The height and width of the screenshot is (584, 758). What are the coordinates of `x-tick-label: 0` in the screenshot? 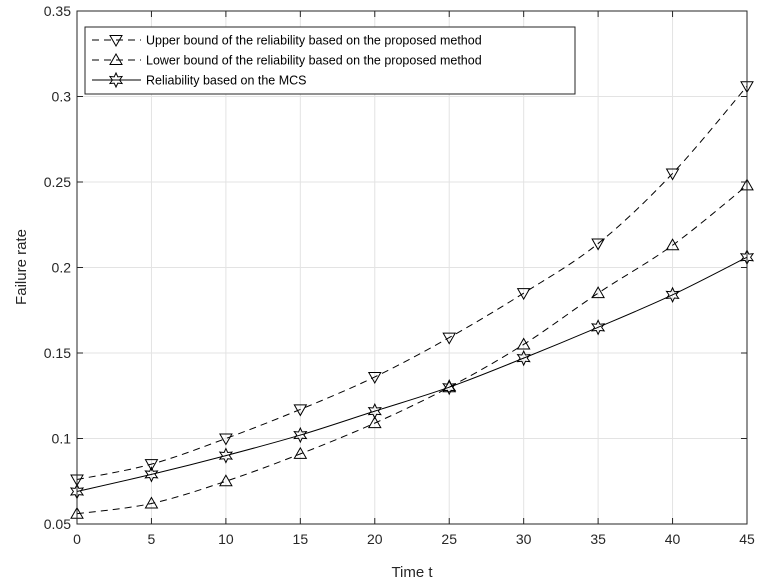 It's located at (77, 539).